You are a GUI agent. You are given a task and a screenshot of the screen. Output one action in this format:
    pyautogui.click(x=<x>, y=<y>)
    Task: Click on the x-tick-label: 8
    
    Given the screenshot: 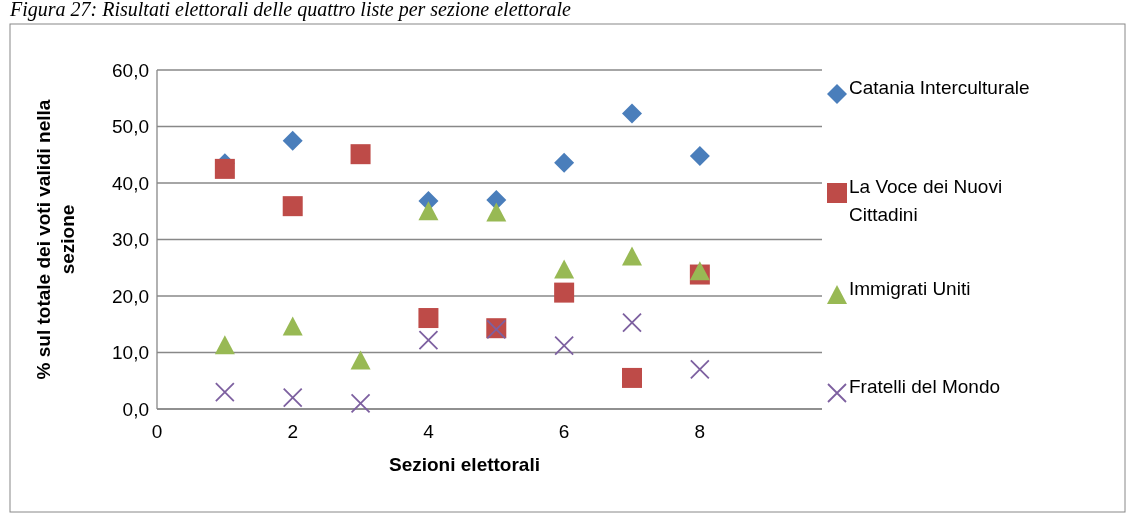 What is the action you would take?
    pyautogui.click(x=700, y=431)
    